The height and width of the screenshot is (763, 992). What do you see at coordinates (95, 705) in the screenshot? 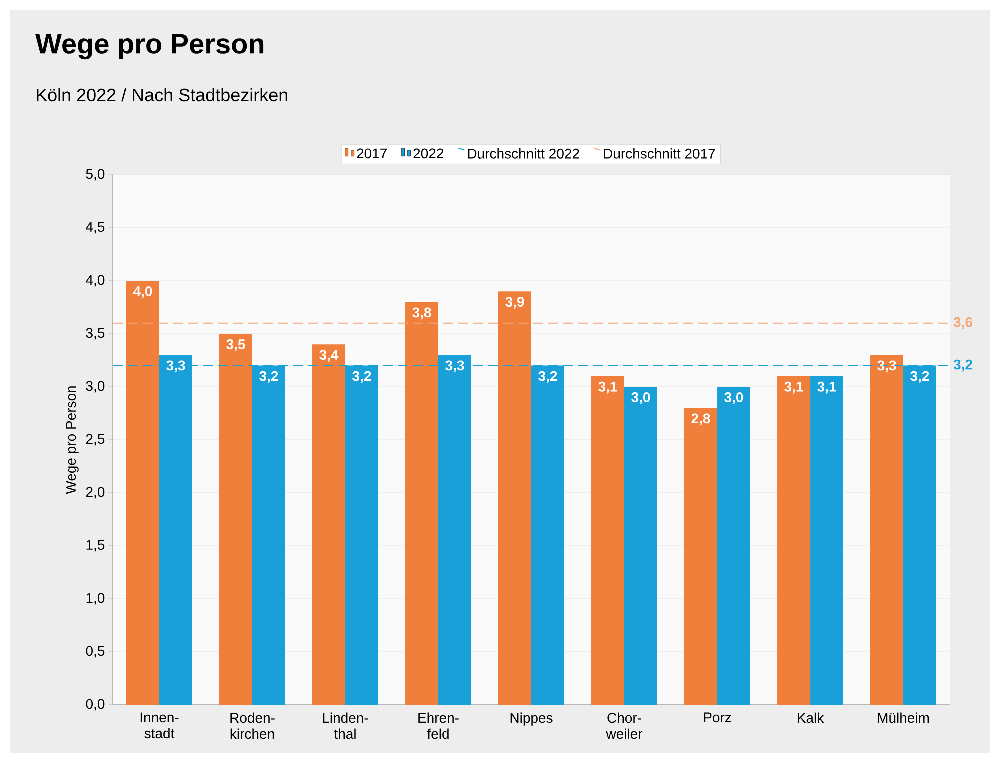
I see `y-tick-label: 0,0` at bounding box center [95, 705].